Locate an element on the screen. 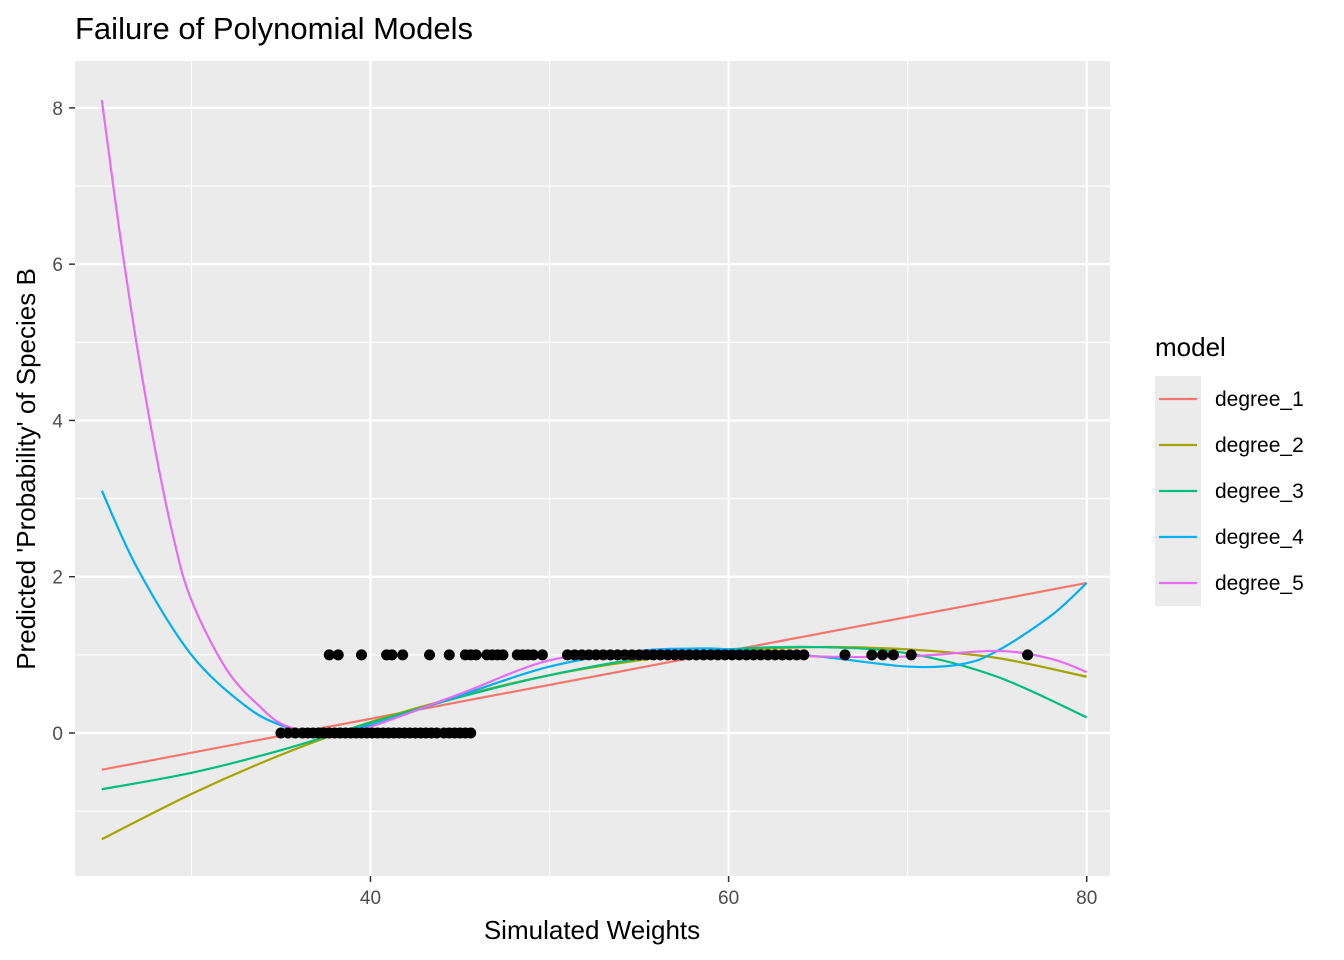  legend-label-degree-5: degree_5 is located at coordinates (1259, 583).